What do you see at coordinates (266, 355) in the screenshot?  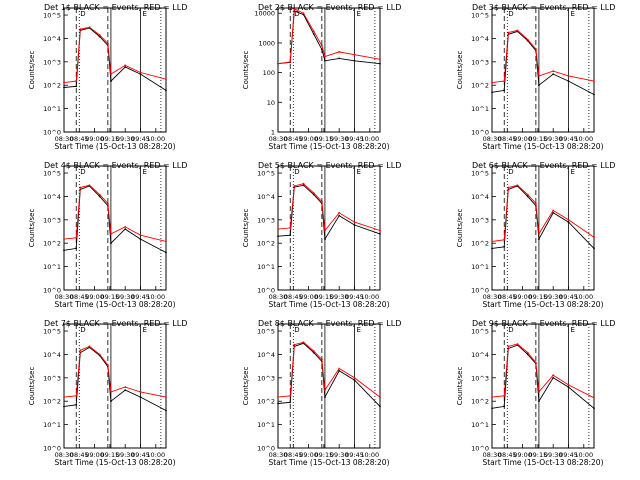 I see `y-tick-label: 10^4` at bounding box center [266, 355].